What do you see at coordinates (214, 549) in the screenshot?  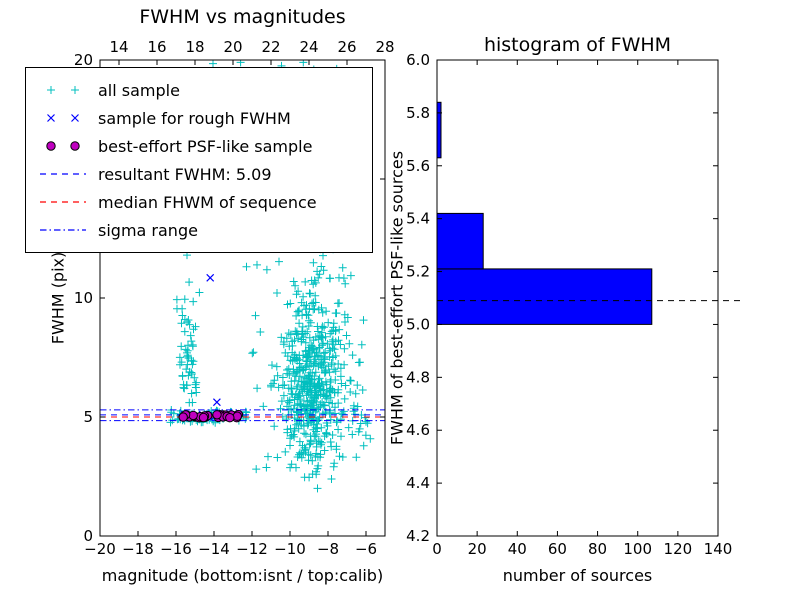 I see `svg-text: −14` at bounding box center [214, 549].